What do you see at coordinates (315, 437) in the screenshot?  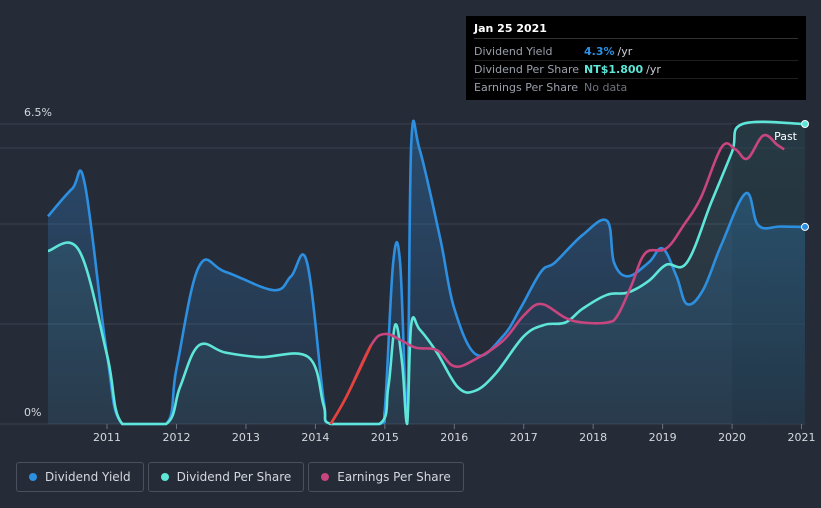 I see `x-tick-label: 2014` at bounding box center [315, 437].